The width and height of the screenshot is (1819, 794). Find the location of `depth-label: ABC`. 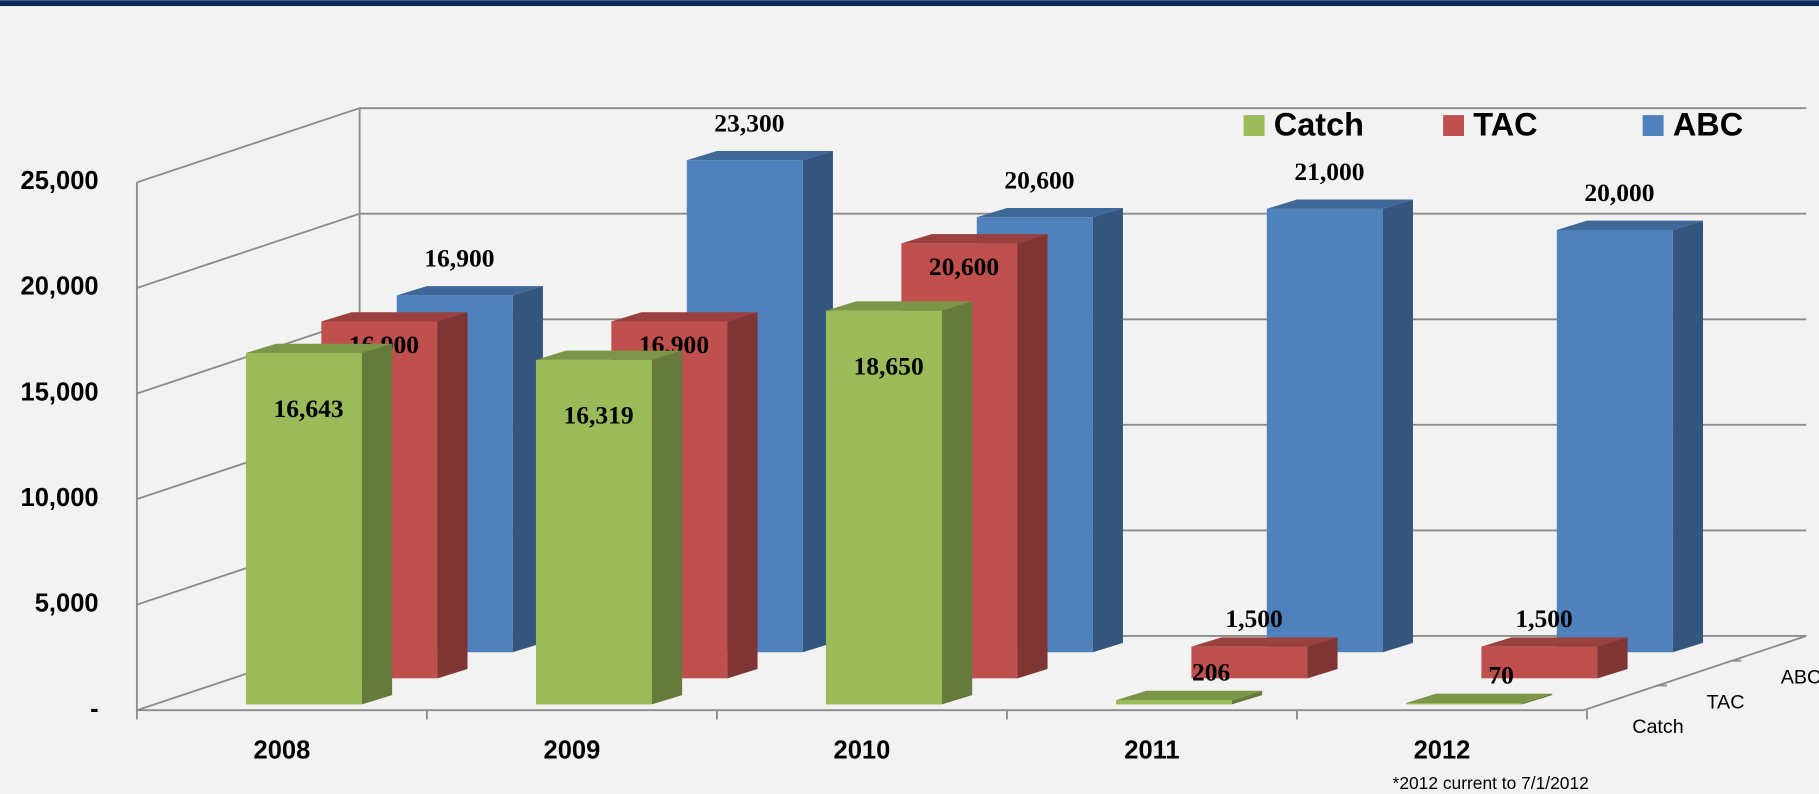

depth-label: ABC is located at coordinates (1800, 678).